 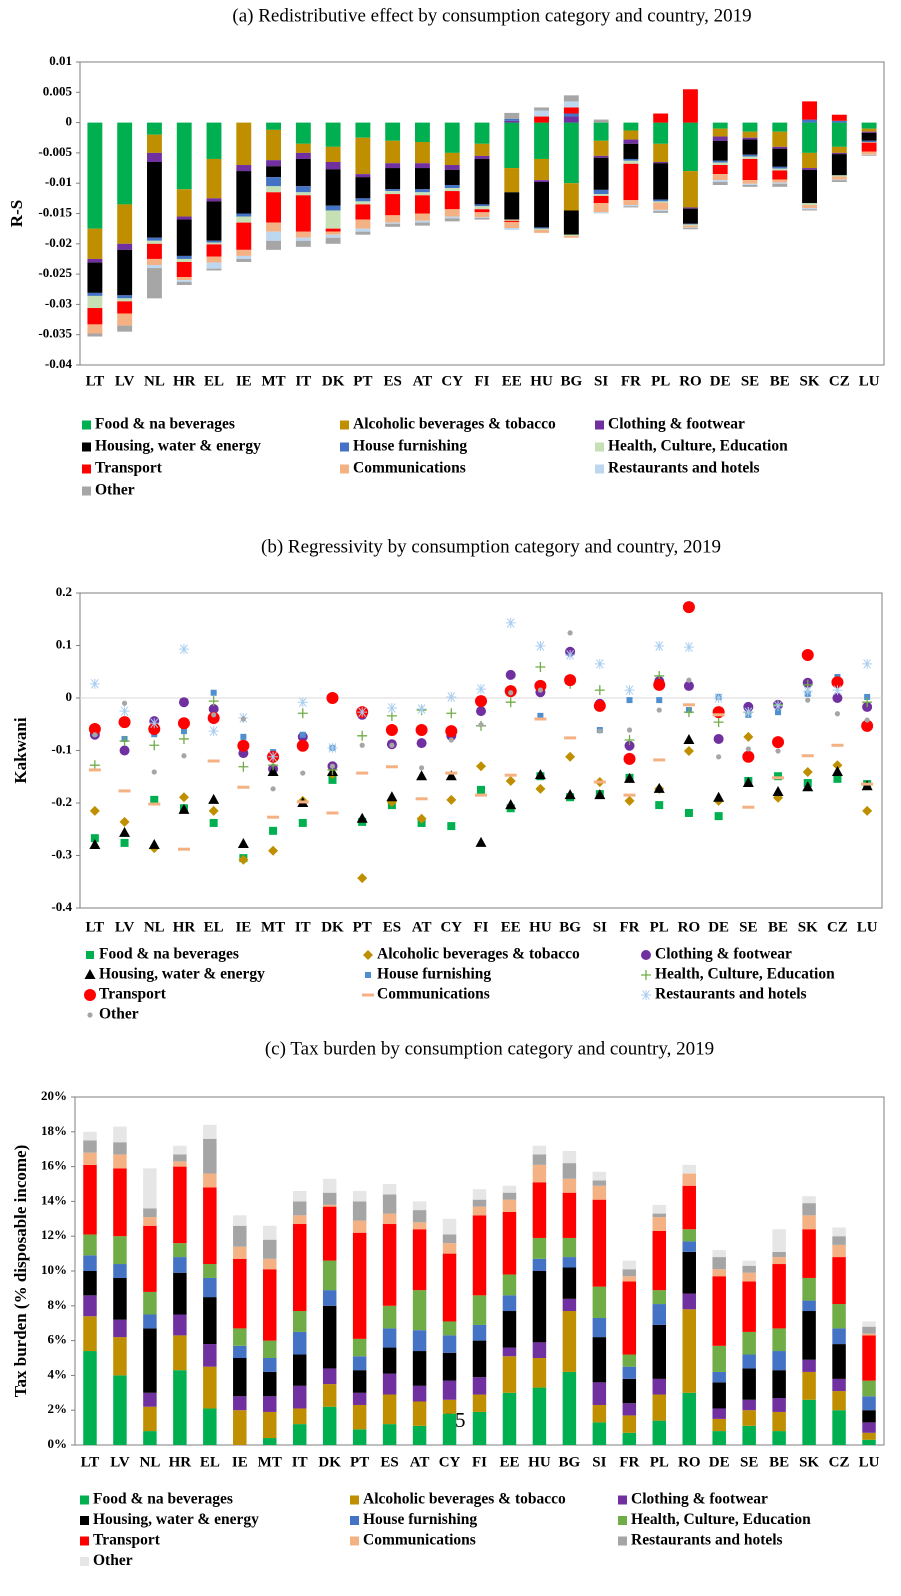 I want to click on y-tick-label: 14%, so click(x=54, y=1199).